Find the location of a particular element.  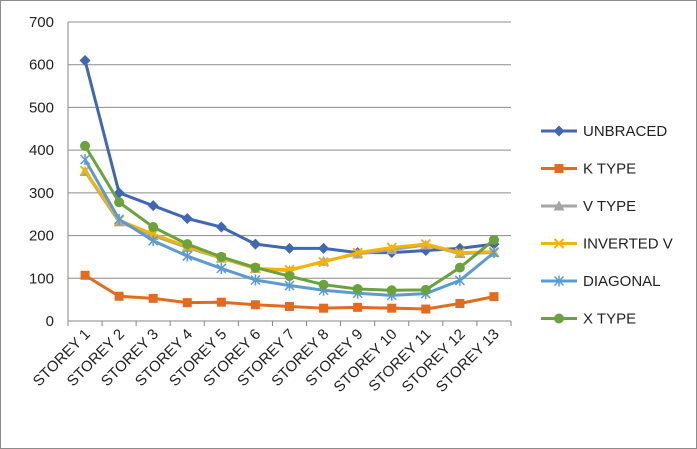

legend-item: DIAGONAL is located at coordinates (601, 281).